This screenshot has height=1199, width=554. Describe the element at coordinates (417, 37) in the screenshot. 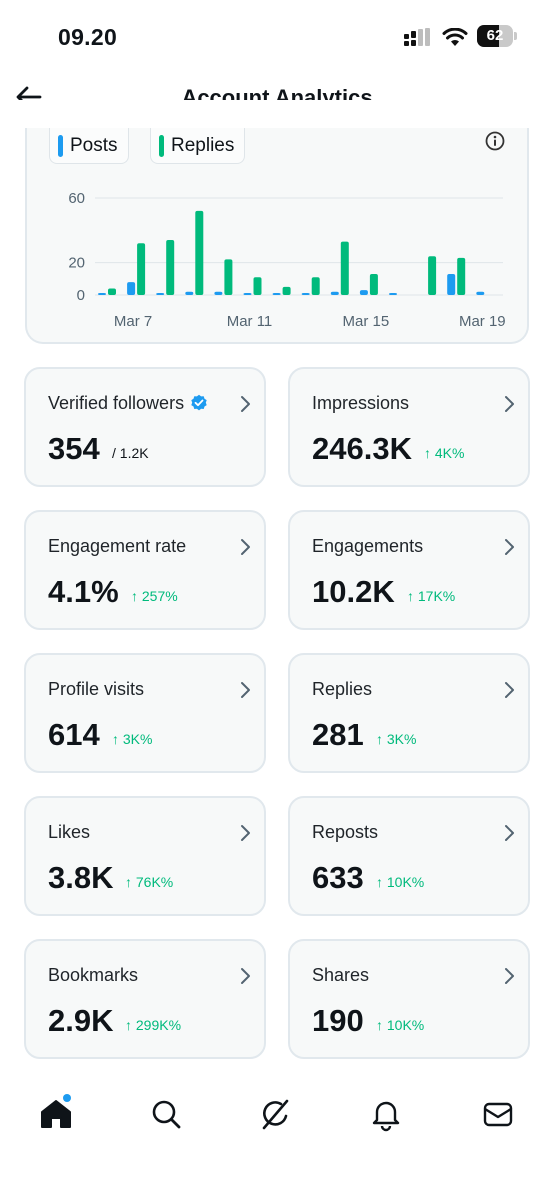

I see `cellular-signal-icon` at that location.